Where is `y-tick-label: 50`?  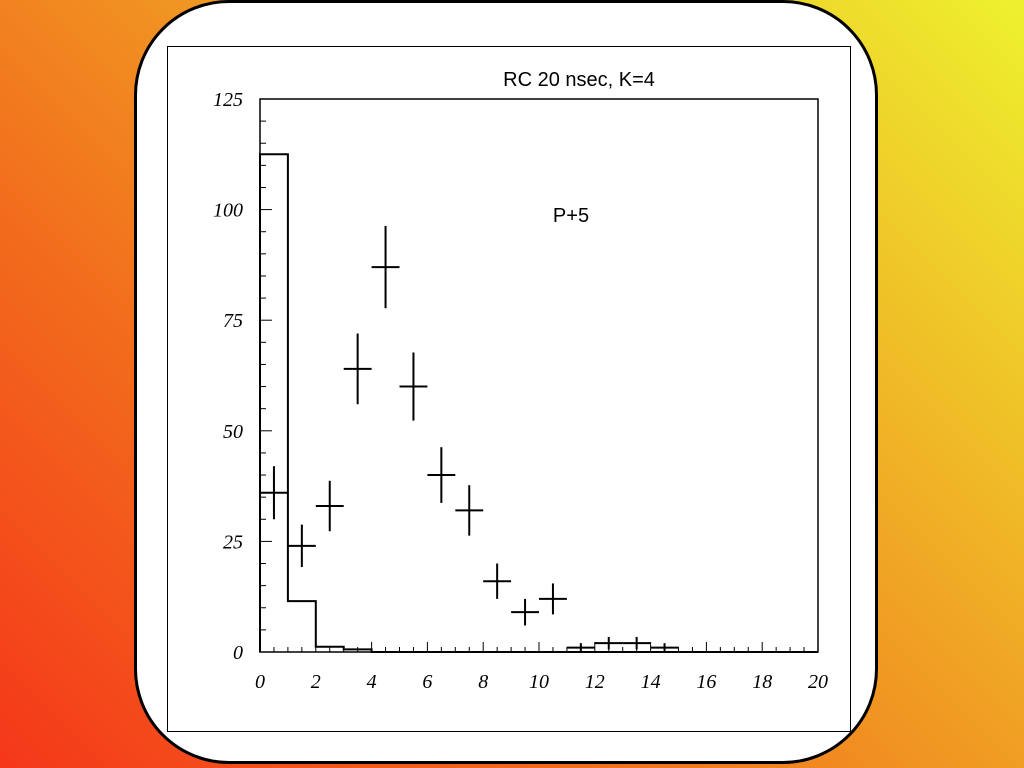
y-tick-label: 50 is located at coordinates (233, 432).